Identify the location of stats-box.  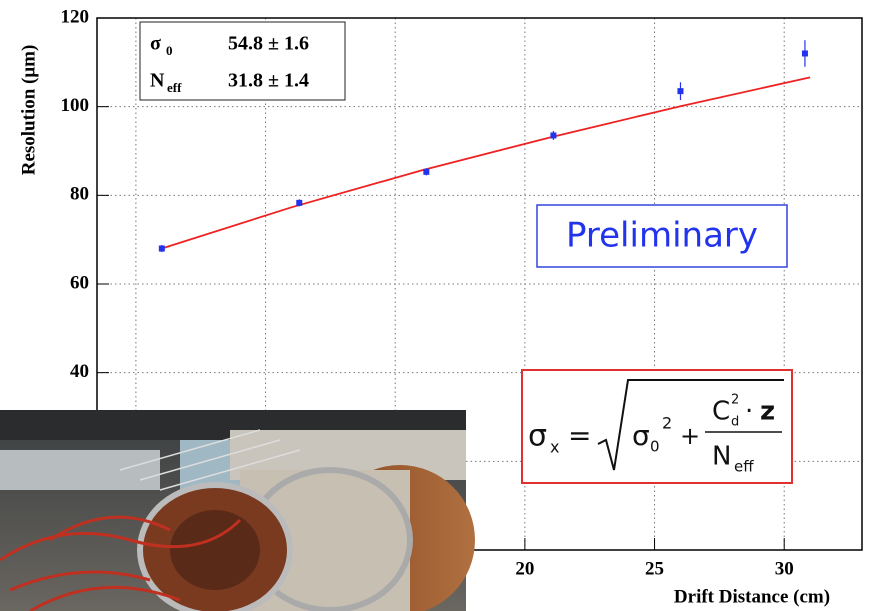
(242, 61).